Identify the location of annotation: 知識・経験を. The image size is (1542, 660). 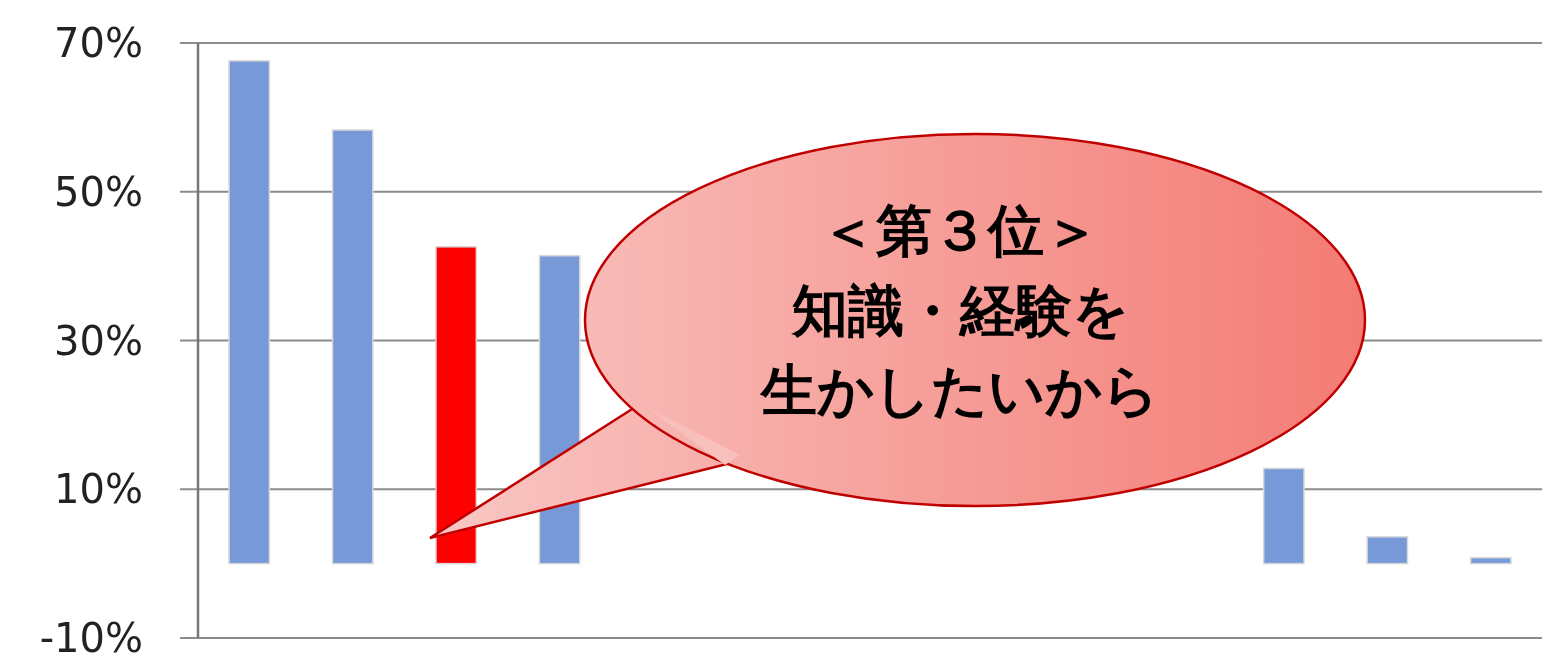
(959, 310).